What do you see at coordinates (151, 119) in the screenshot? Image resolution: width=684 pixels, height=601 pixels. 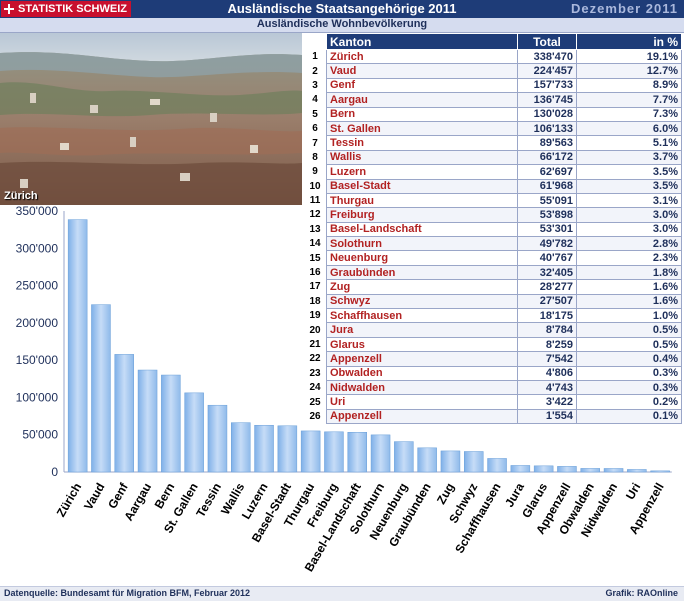 I see `zurich-city-photo` at bounding box center [151, 119].